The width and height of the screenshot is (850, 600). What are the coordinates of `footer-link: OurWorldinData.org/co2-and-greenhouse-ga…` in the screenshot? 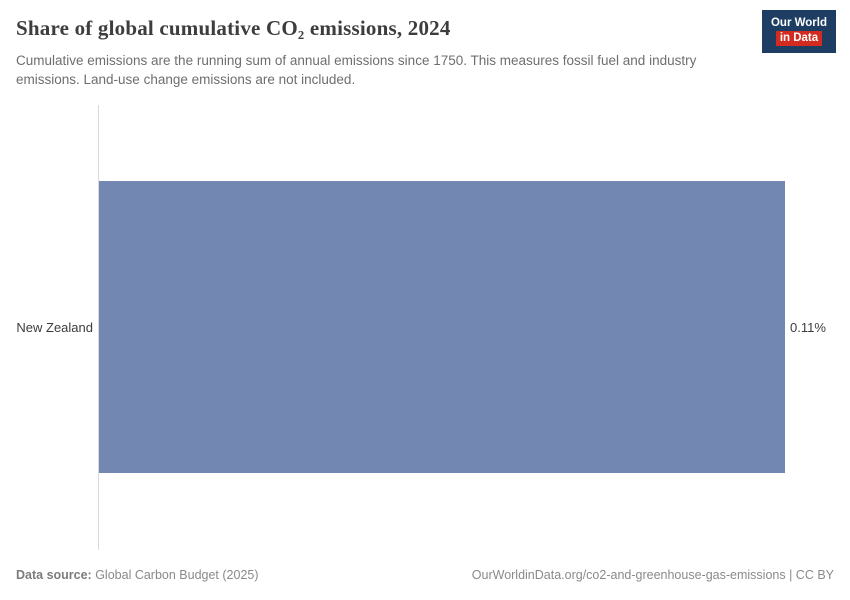 It's located at (652, 575).